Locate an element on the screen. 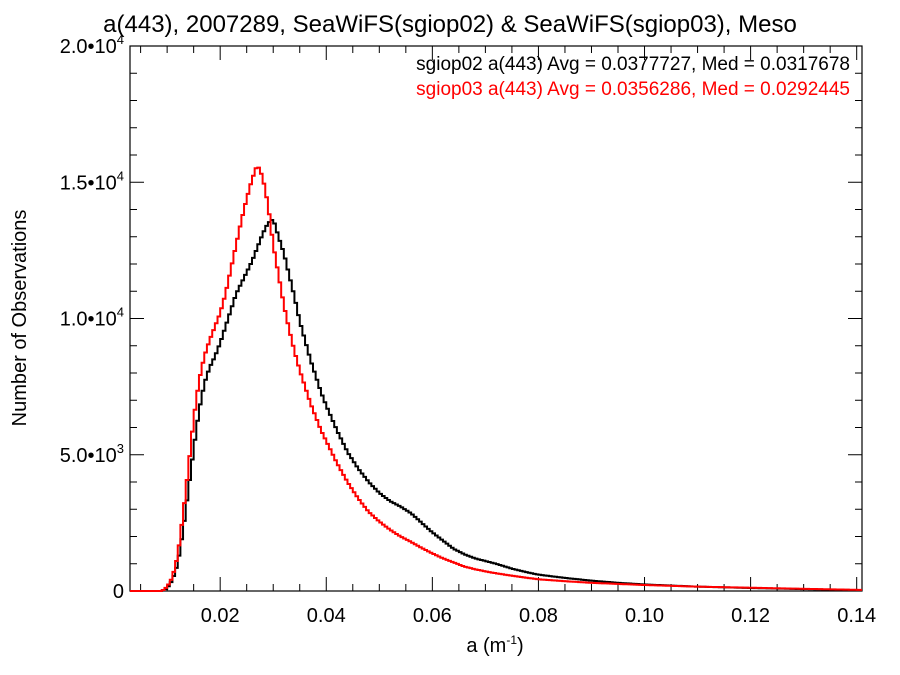 The width and height of the screenshot is (900, 675). x-tick-label: 0.10 is located at coordinates (644, 616).